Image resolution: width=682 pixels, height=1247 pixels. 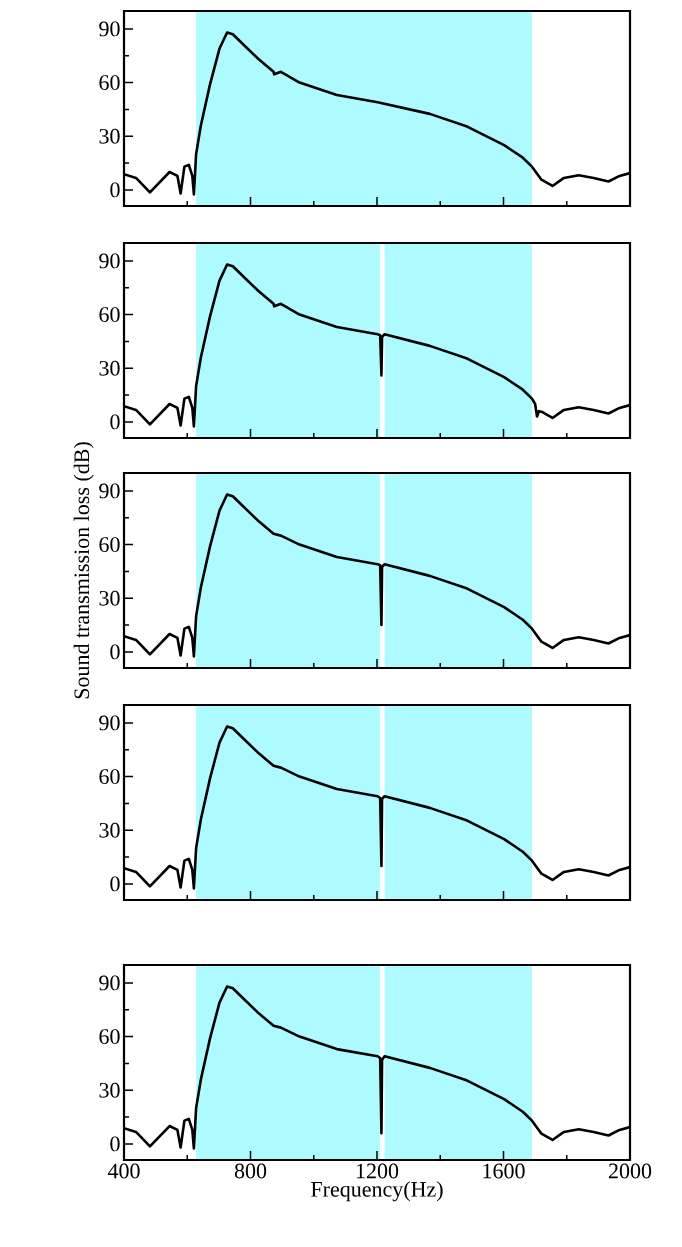 What do you see at coordinates (123, 1171) in the screenshot?
I see `x-tick-label: 400` at bounding box center [123, 1171].